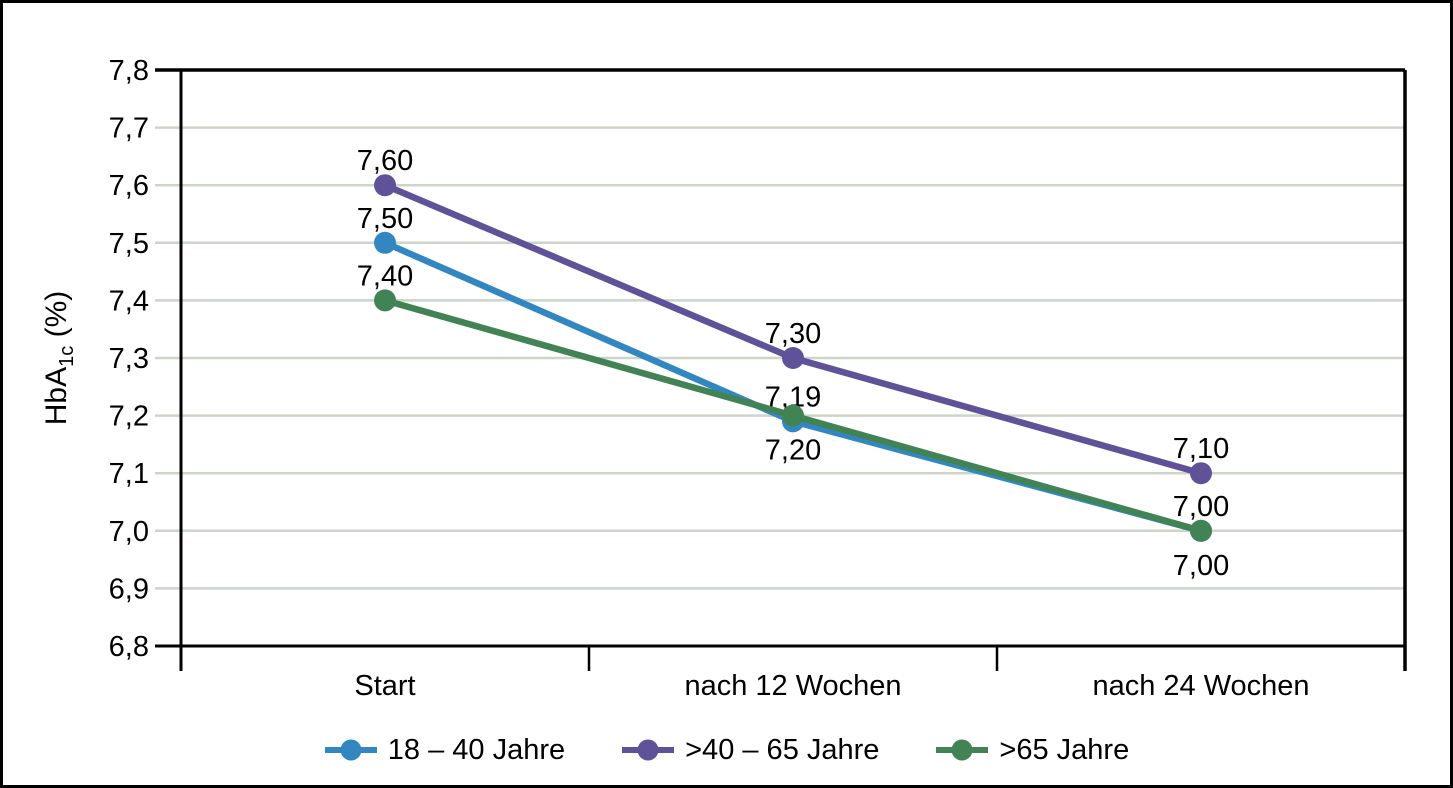  Describe the element at coordinates (56, 318) in the screenshot. I see `y-axis-title-suffix: (%)` at that location.